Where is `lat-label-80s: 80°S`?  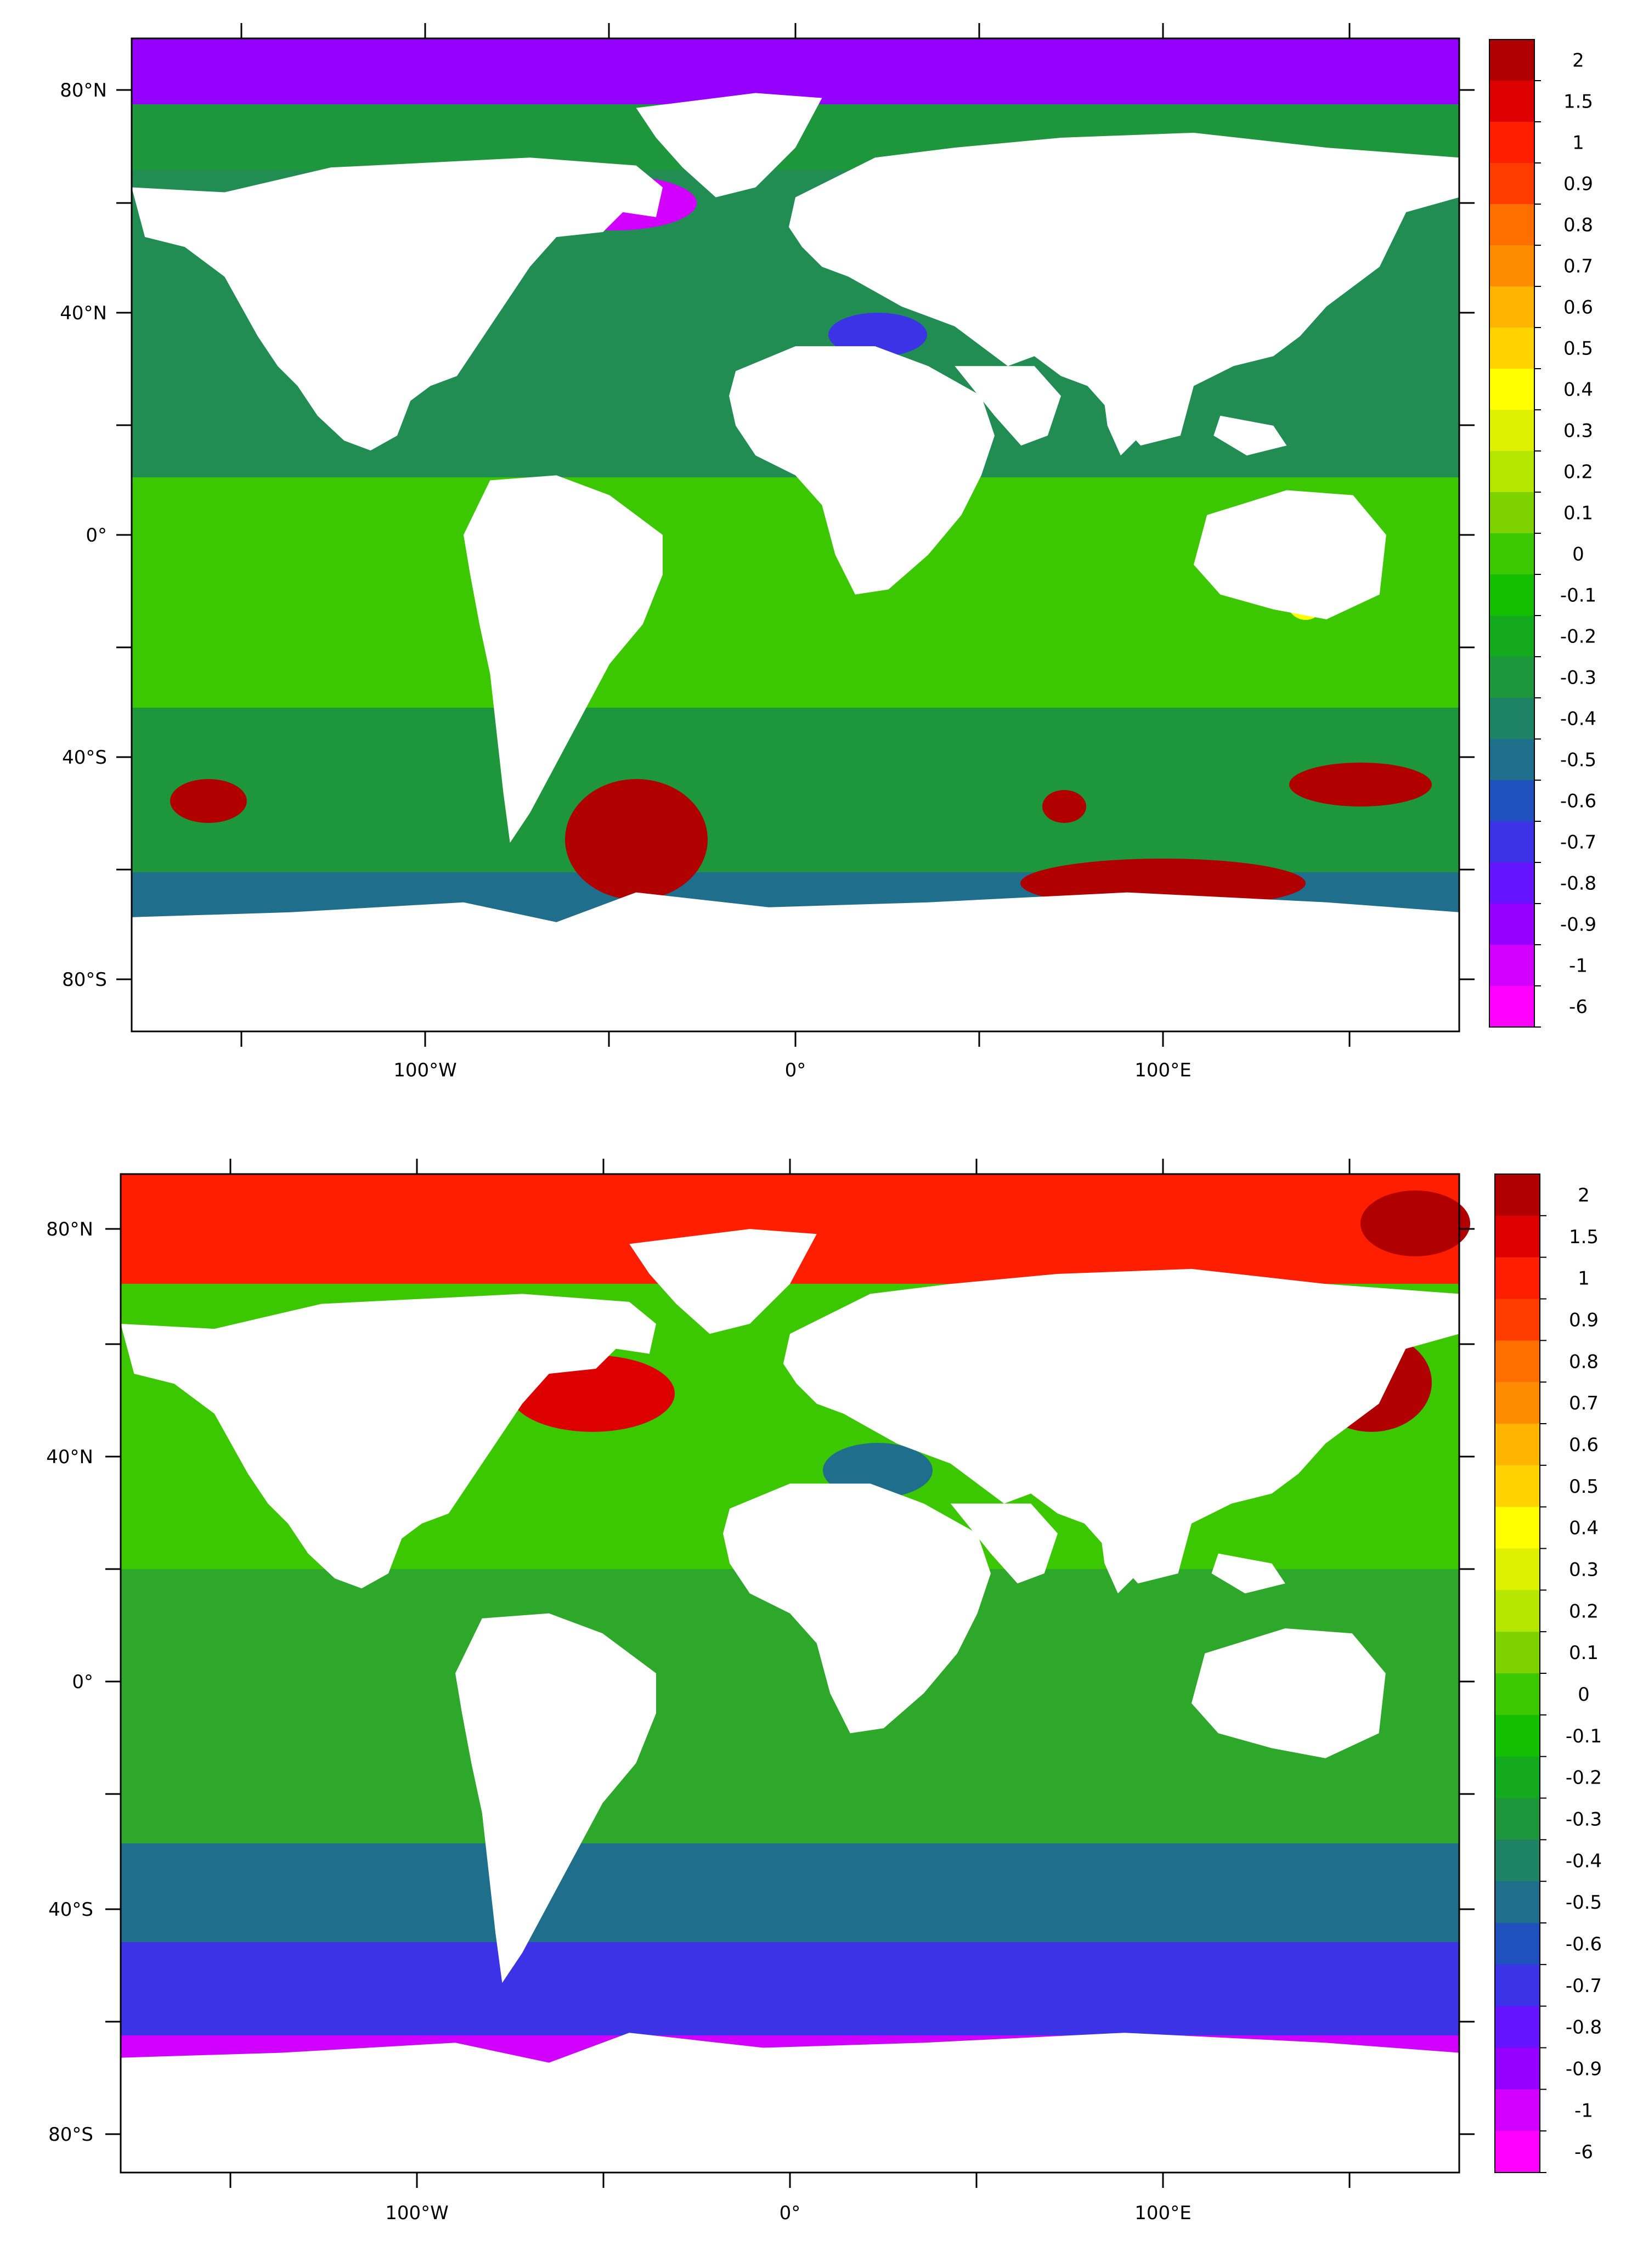 lat-label-80s: 80°S is located at coordinates (84, 980).